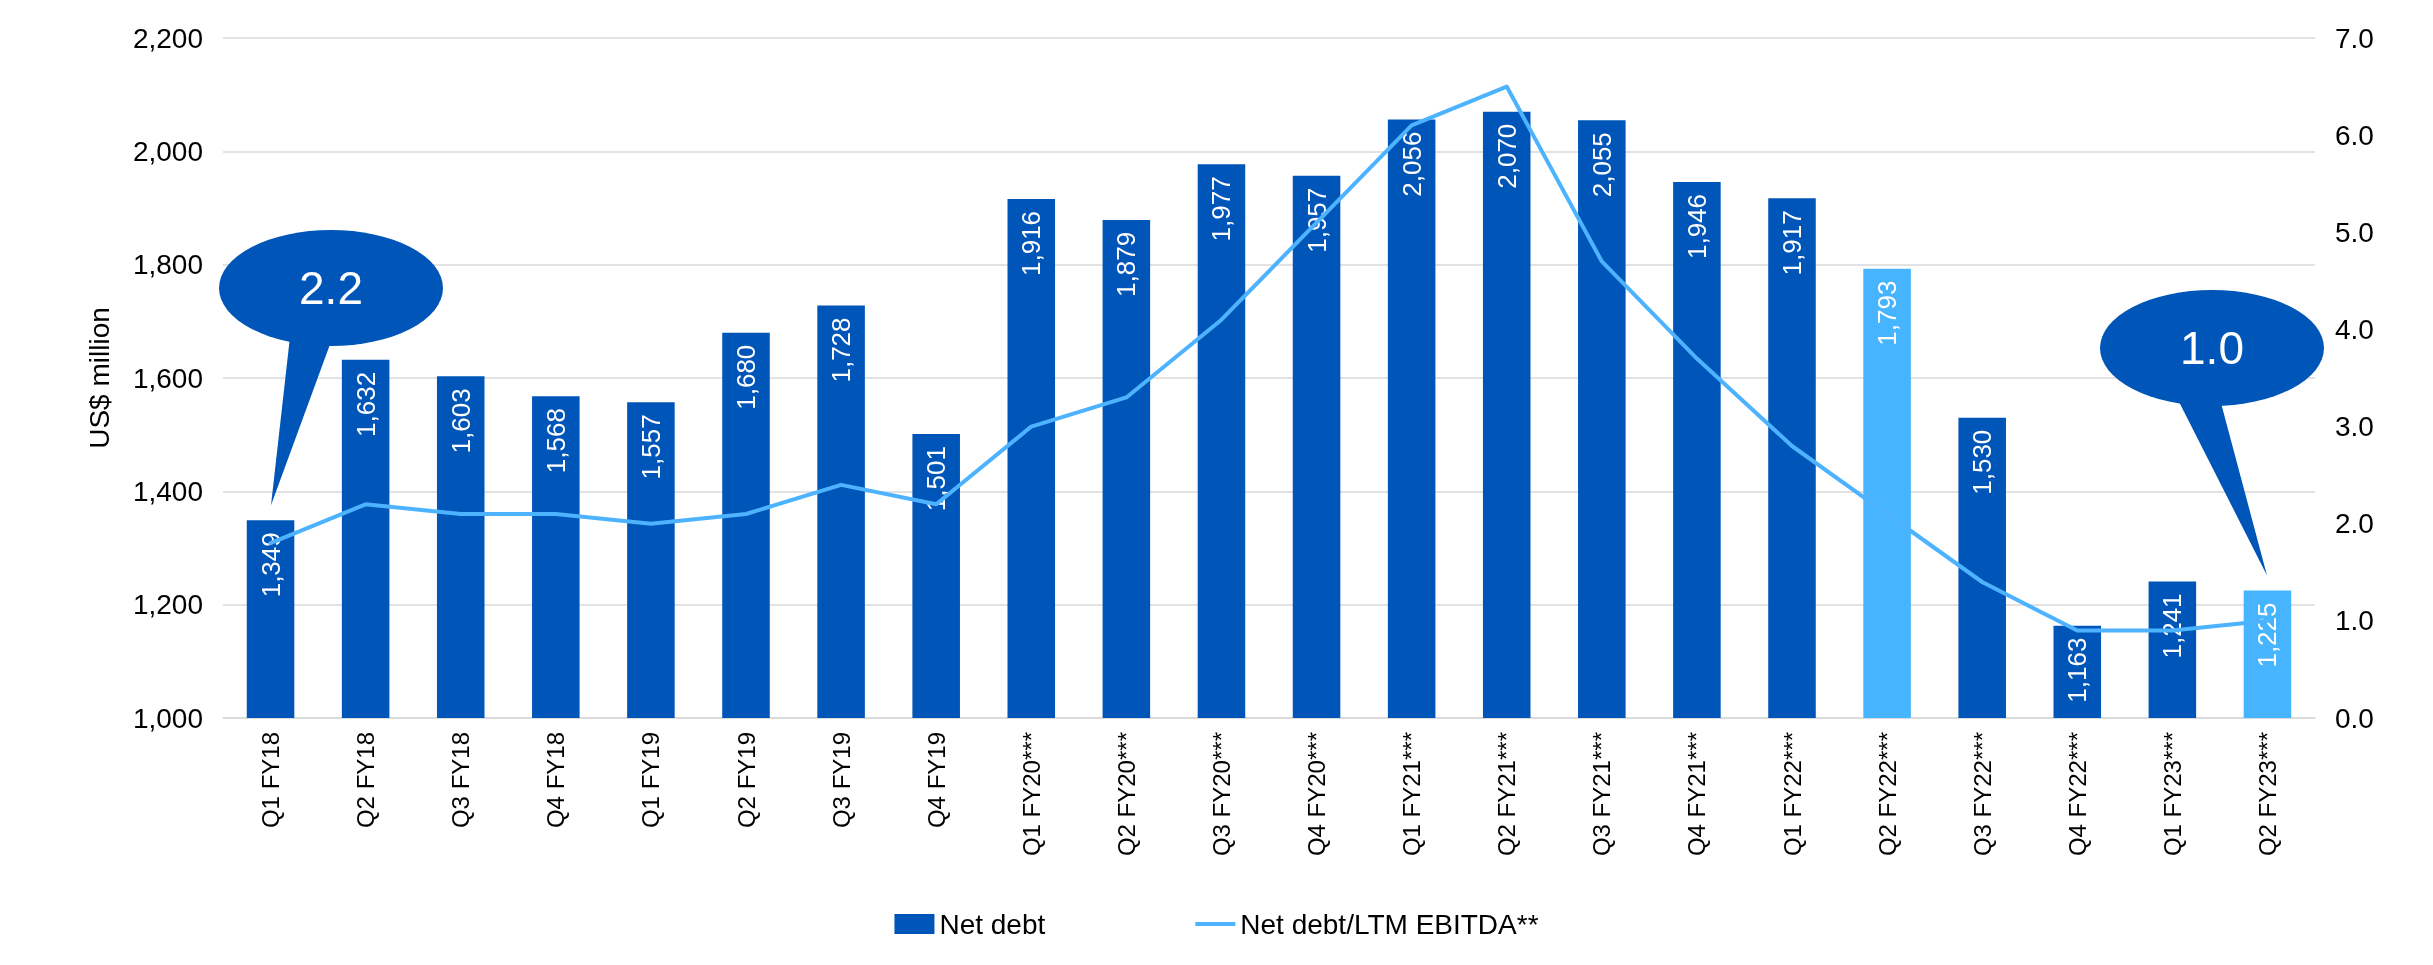 Image resolution: width=2433 pixels, height=965 pixels. What do you see at coordinates (936, 780) in the screenshot?
I see `x-tick-label: Q4 FY19` at bounding box center [936, 780].